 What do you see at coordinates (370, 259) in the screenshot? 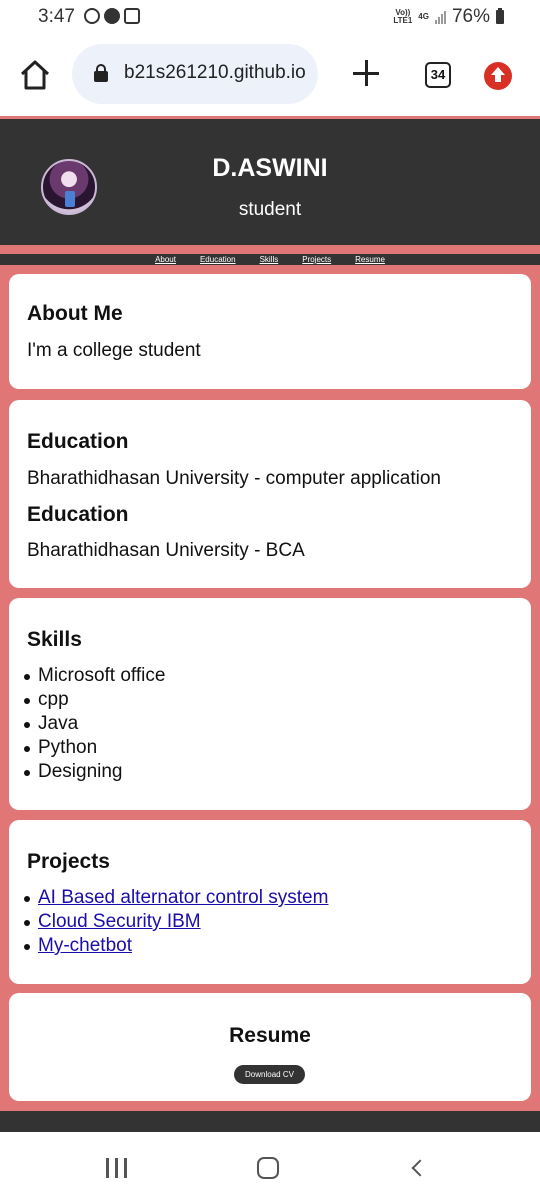
I see `nav-resume: Resume` at bounding box center [370, 259].